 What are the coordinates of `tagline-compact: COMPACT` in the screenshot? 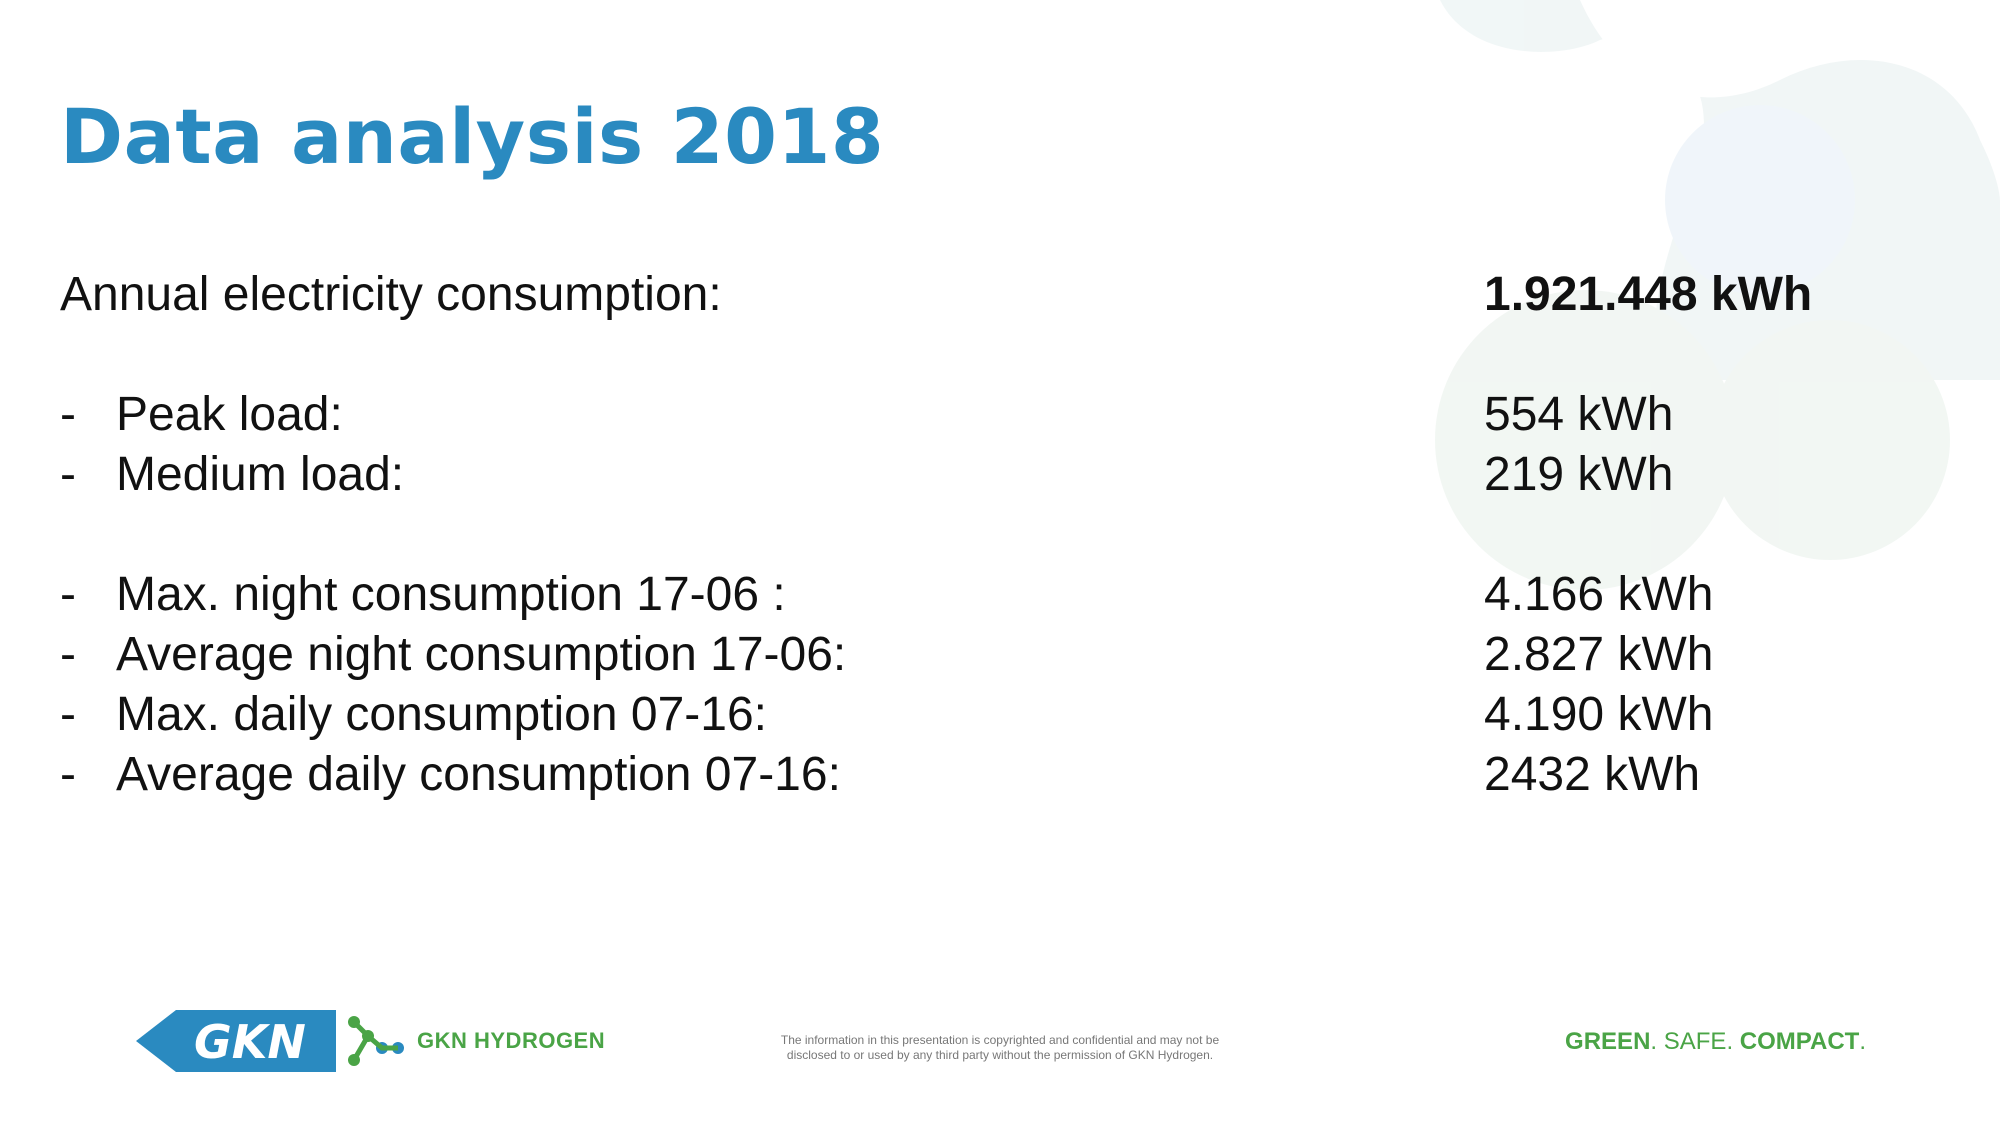 It's located at (1799, 1041).